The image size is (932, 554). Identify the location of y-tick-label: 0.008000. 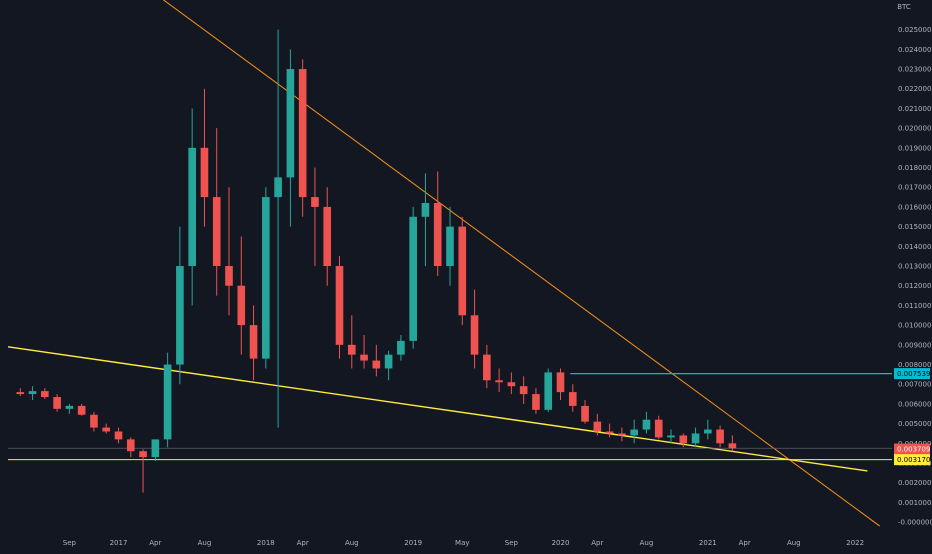
(914, 365).